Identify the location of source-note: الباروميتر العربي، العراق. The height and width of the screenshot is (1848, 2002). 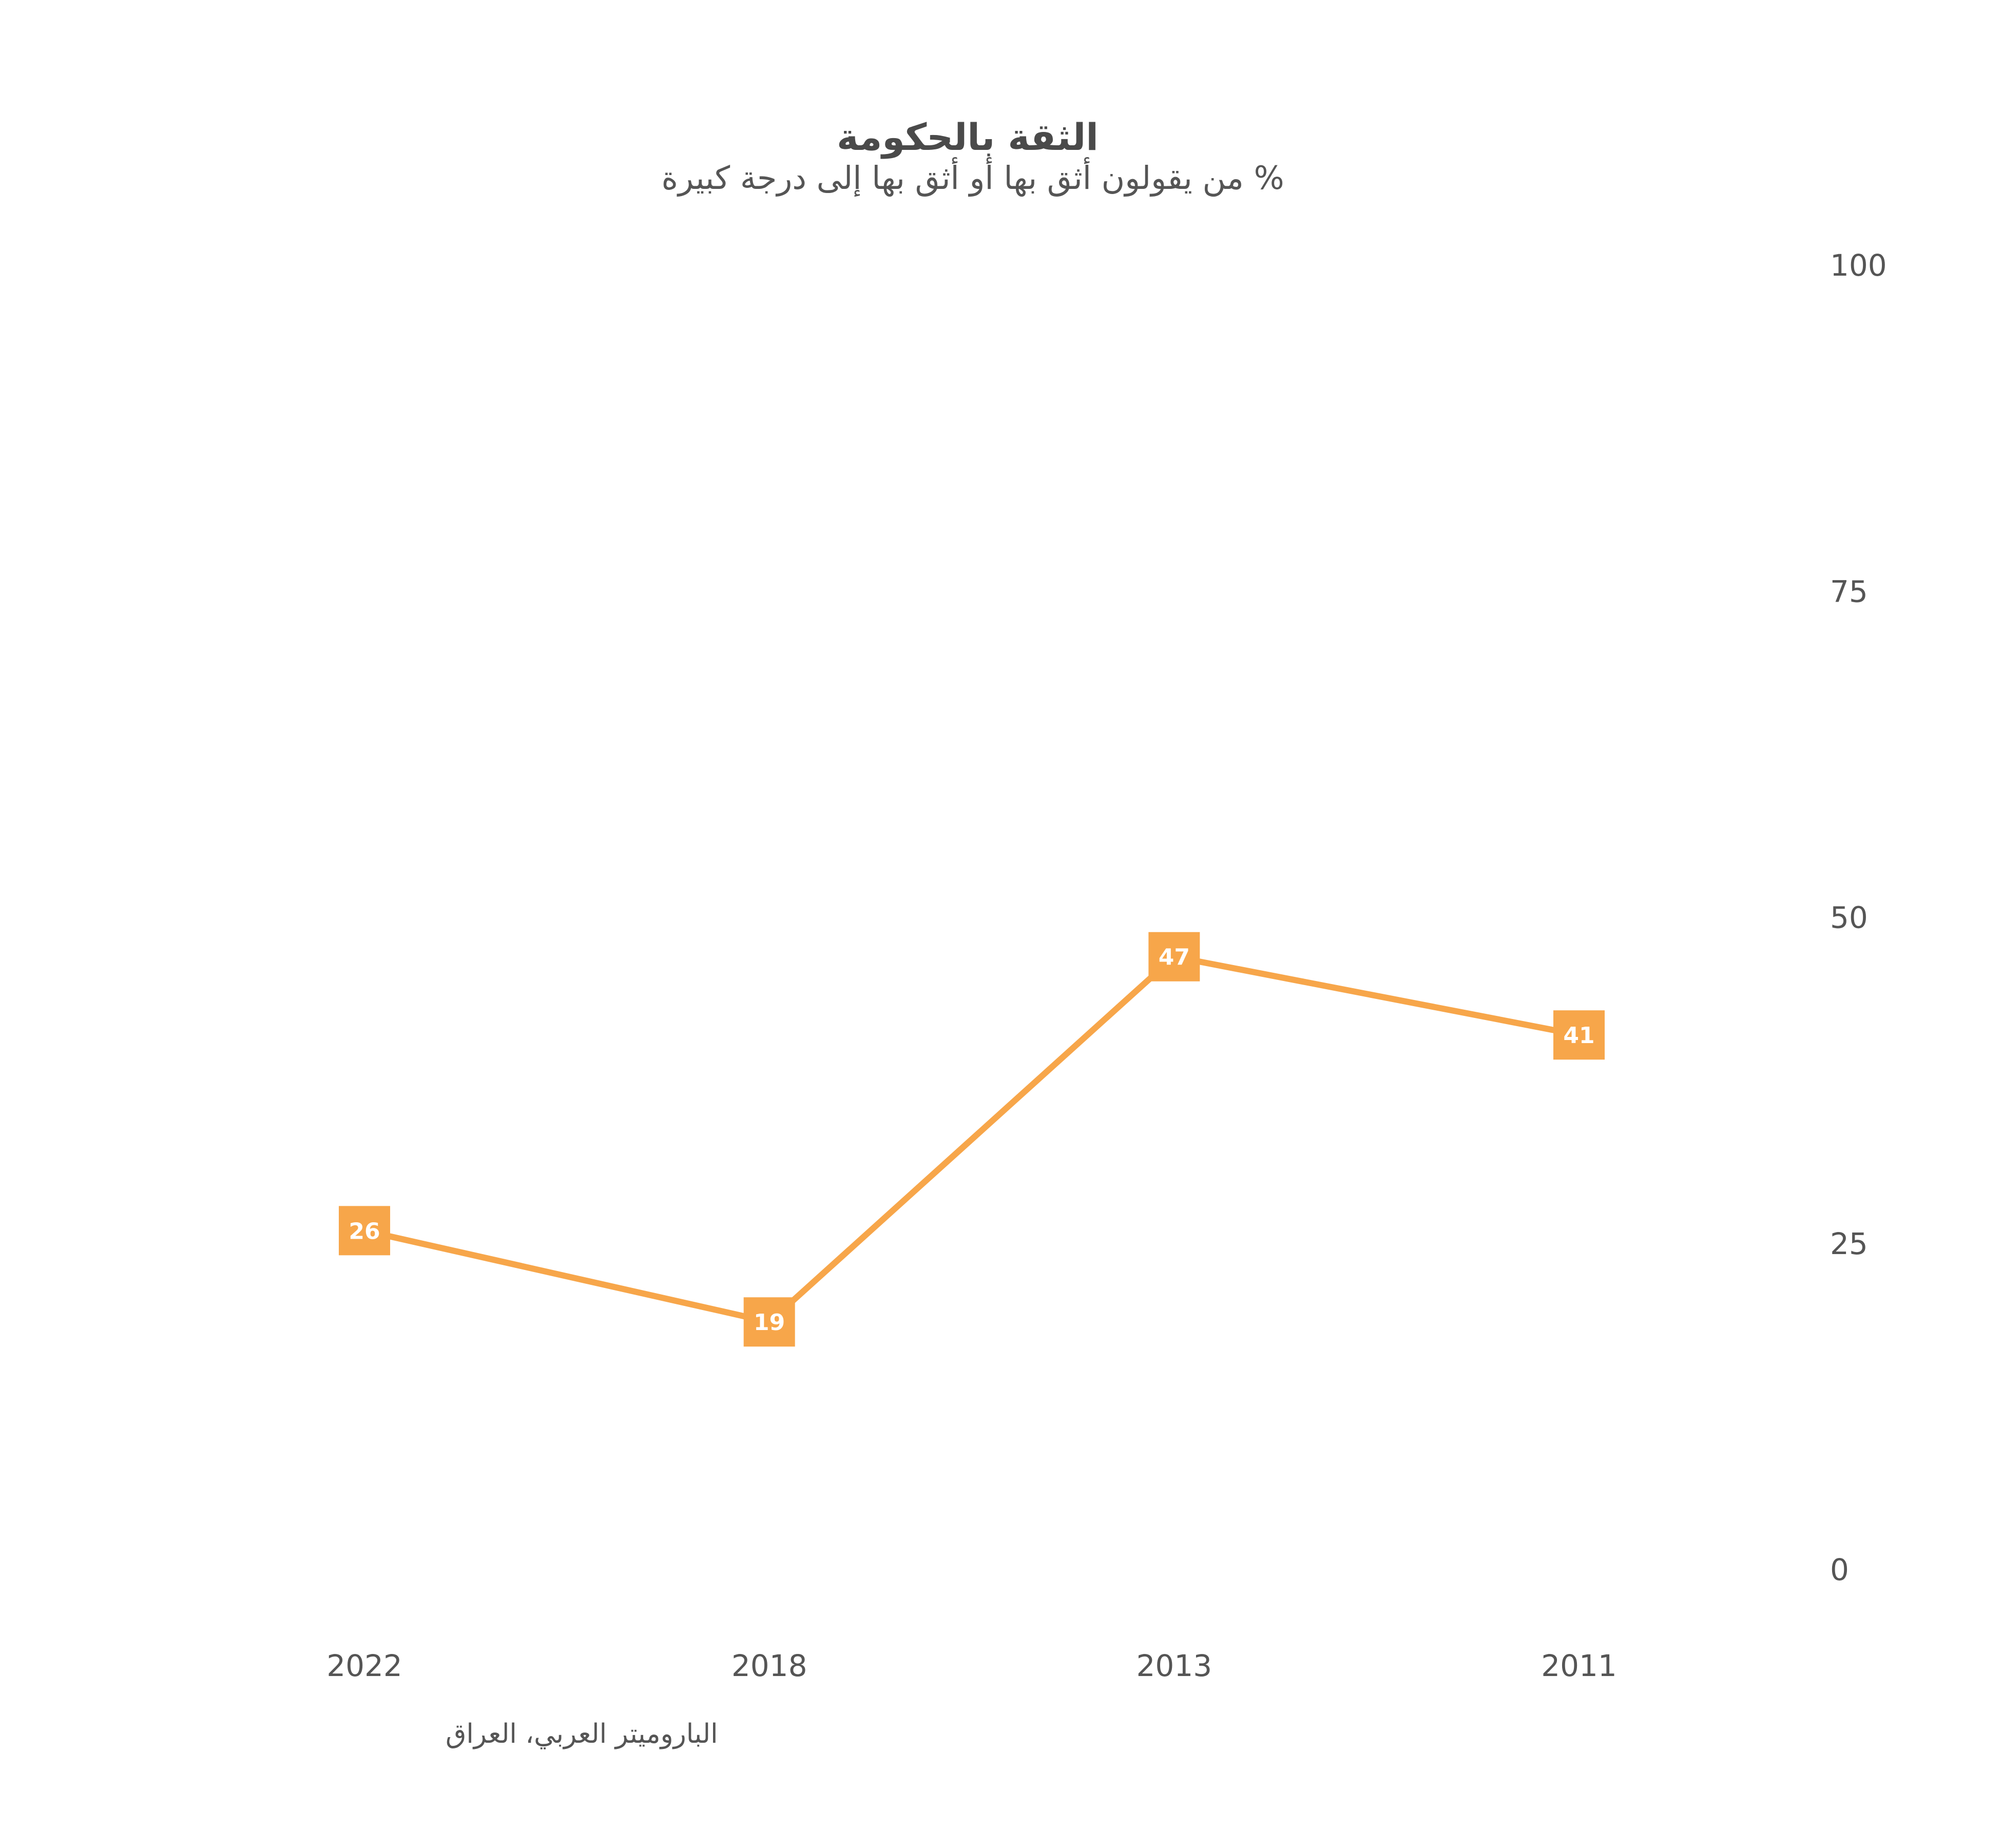
(582, 1734).